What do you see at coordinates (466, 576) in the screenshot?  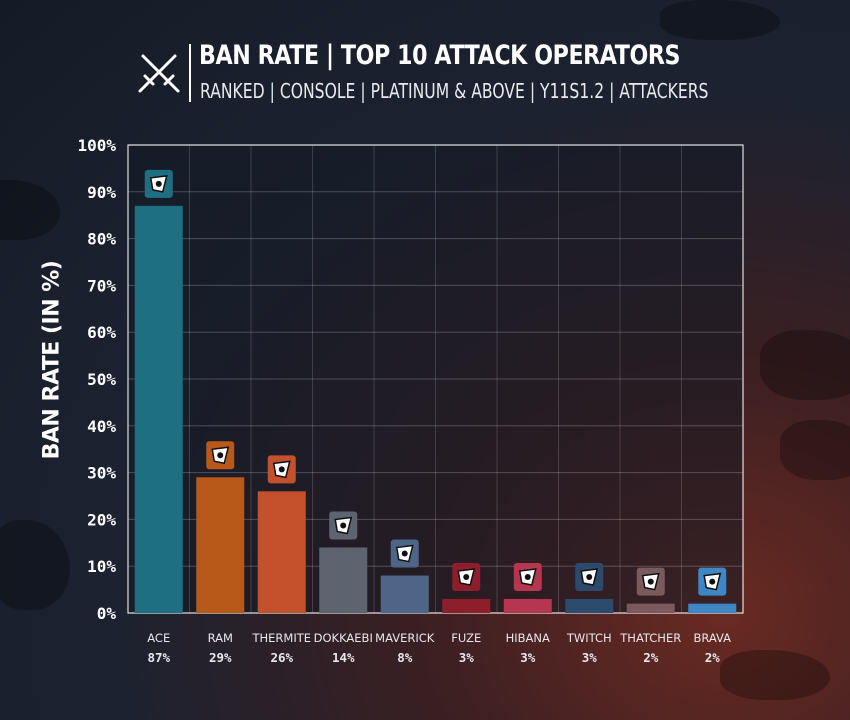 I see `fuze-icon` at bounding box center [466, 576].